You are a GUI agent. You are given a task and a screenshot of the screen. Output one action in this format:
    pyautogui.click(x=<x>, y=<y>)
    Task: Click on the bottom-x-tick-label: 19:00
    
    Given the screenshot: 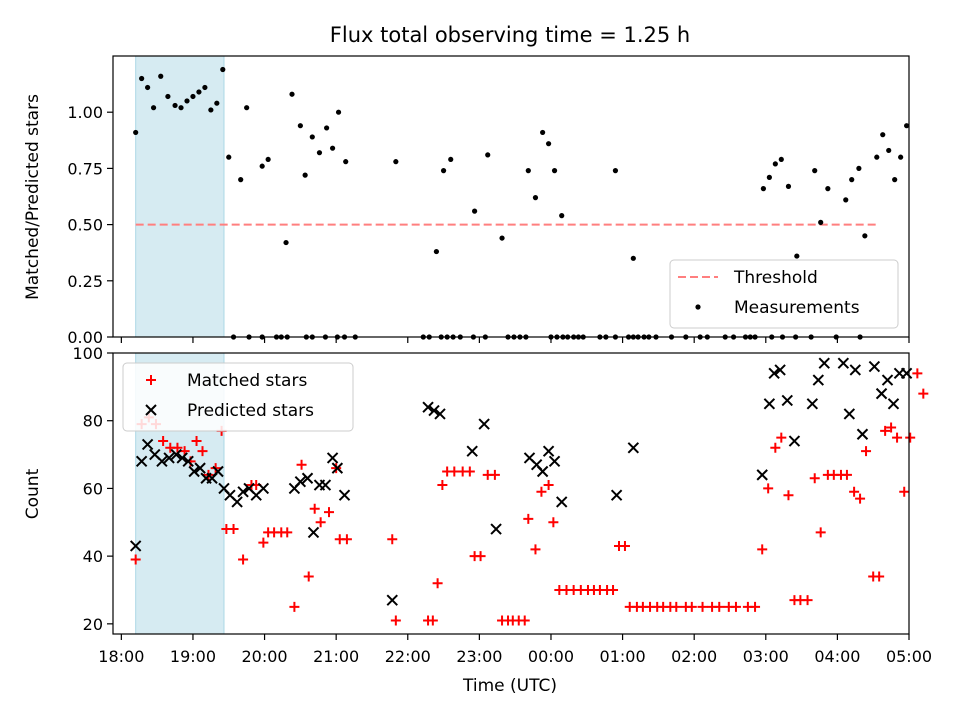 What is the action you would take?
    pyautogui.click(x=193, y=656)
    